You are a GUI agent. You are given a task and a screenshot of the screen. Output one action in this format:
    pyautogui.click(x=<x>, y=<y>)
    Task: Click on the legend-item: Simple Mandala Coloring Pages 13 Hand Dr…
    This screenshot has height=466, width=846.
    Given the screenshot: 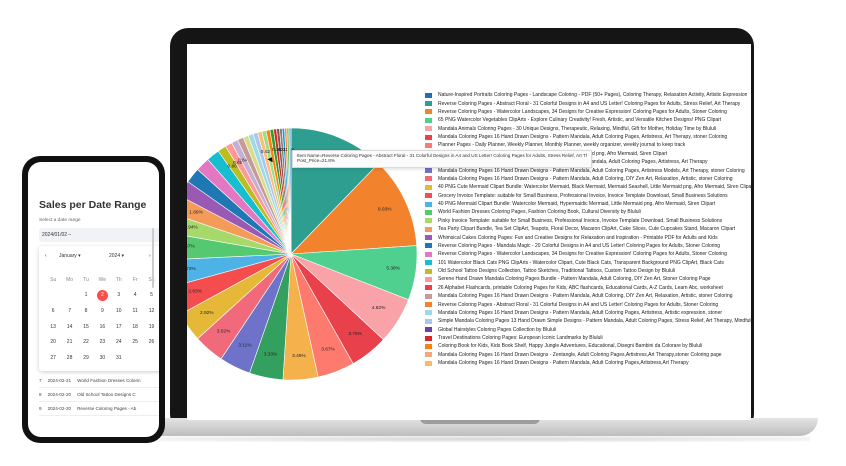 What is the action you would take?
    pyautogui.click(x=588, y=321)
    